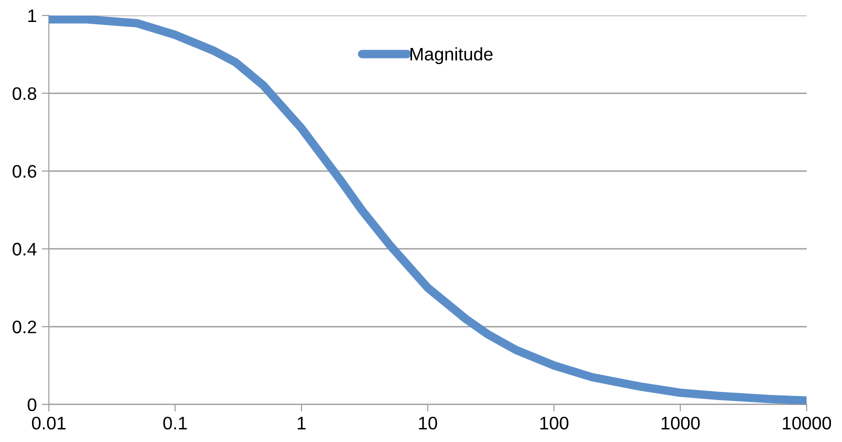 This screenshot has width=842, height=442. I want to click on x-tick-label: 1, so click(302, 423).